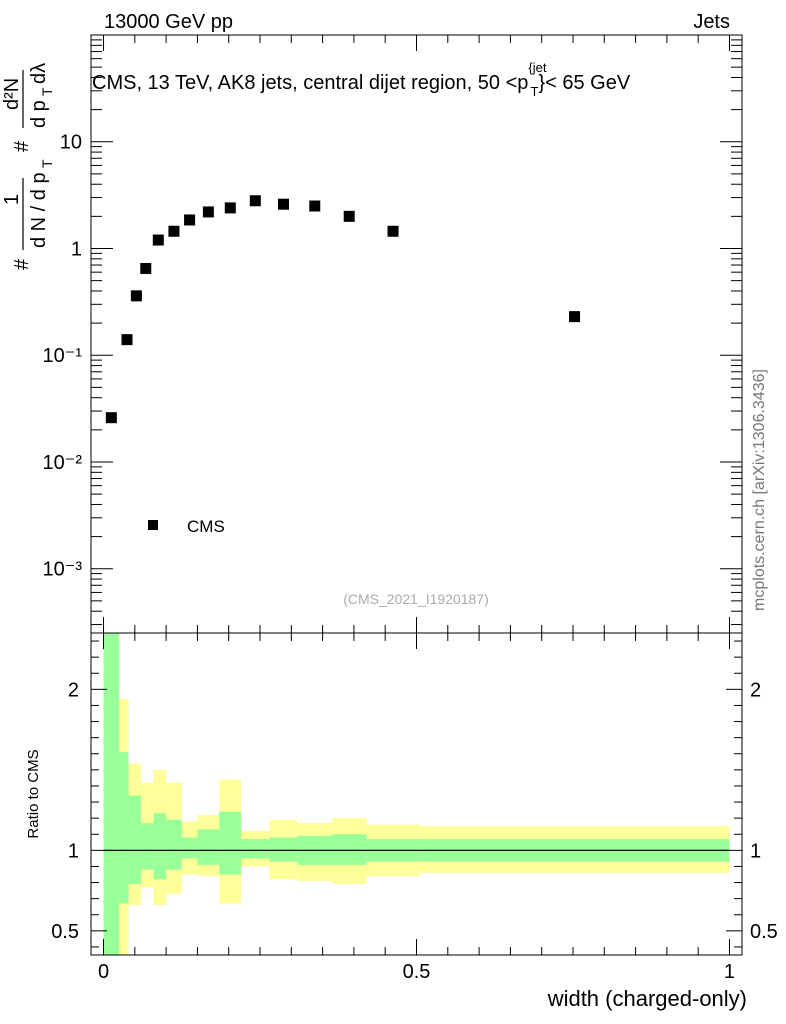 This screenshot has width=786, height=1024. I want to click on x-tick-label: 1, so click(729, 972).